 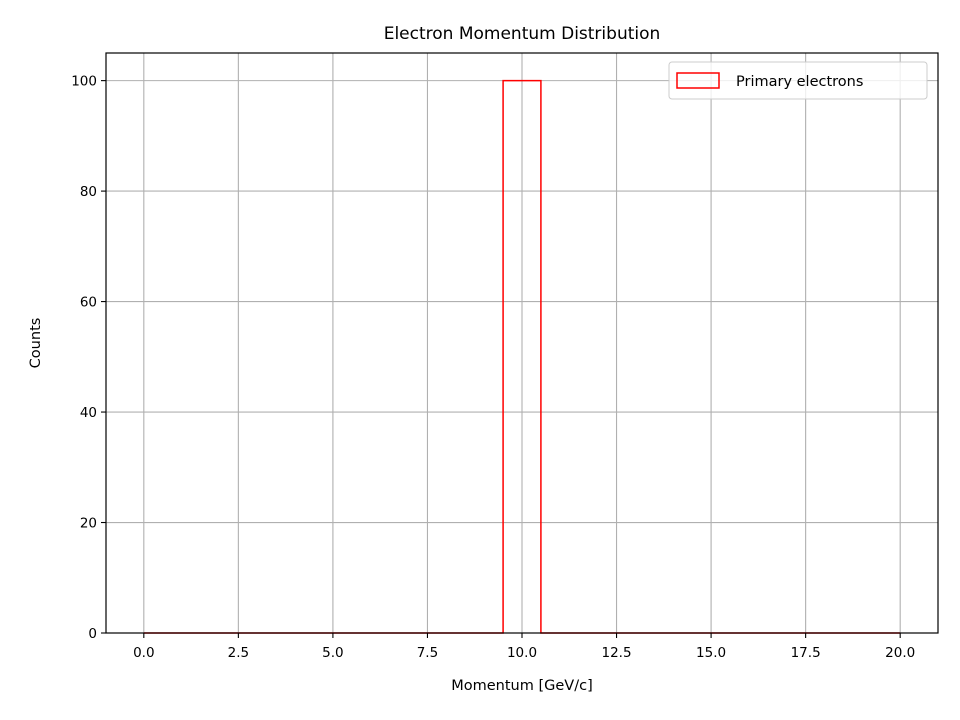 I want to click on x-tick-label: 5.0, so click(x=332, y=653).